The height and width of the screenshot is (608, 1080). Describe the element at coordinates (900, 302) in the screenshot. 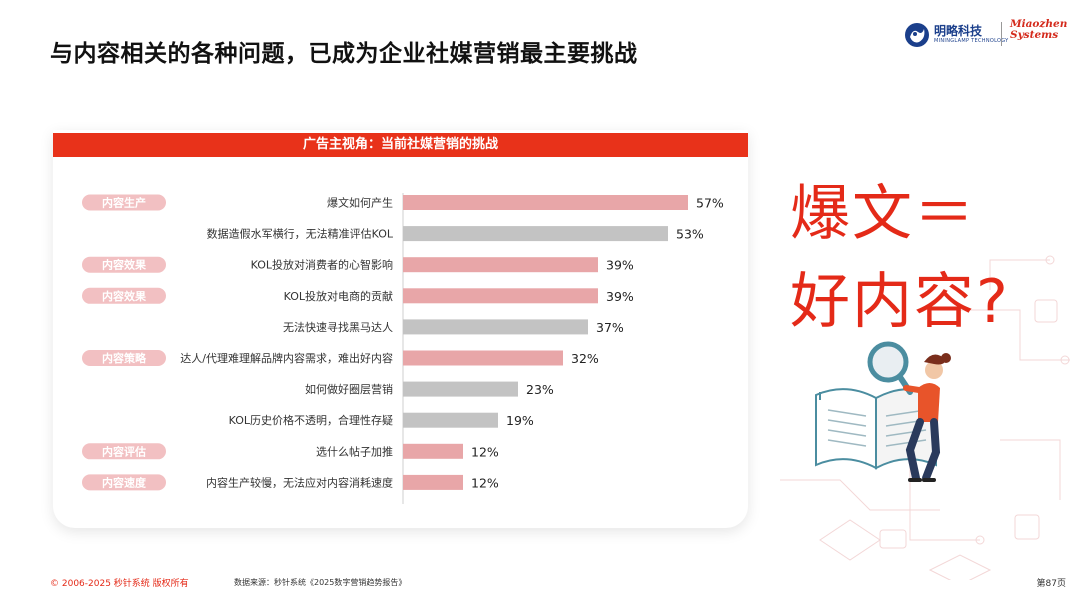

I see `headline-line2: 好内容?` at that location.